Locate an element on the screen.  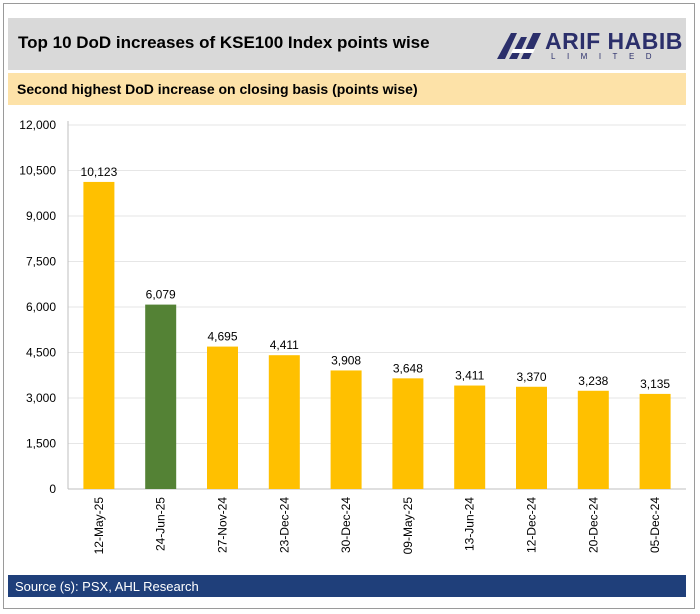
x-tick-label: 24-Jun-25 is located at coordinates (161, 524).